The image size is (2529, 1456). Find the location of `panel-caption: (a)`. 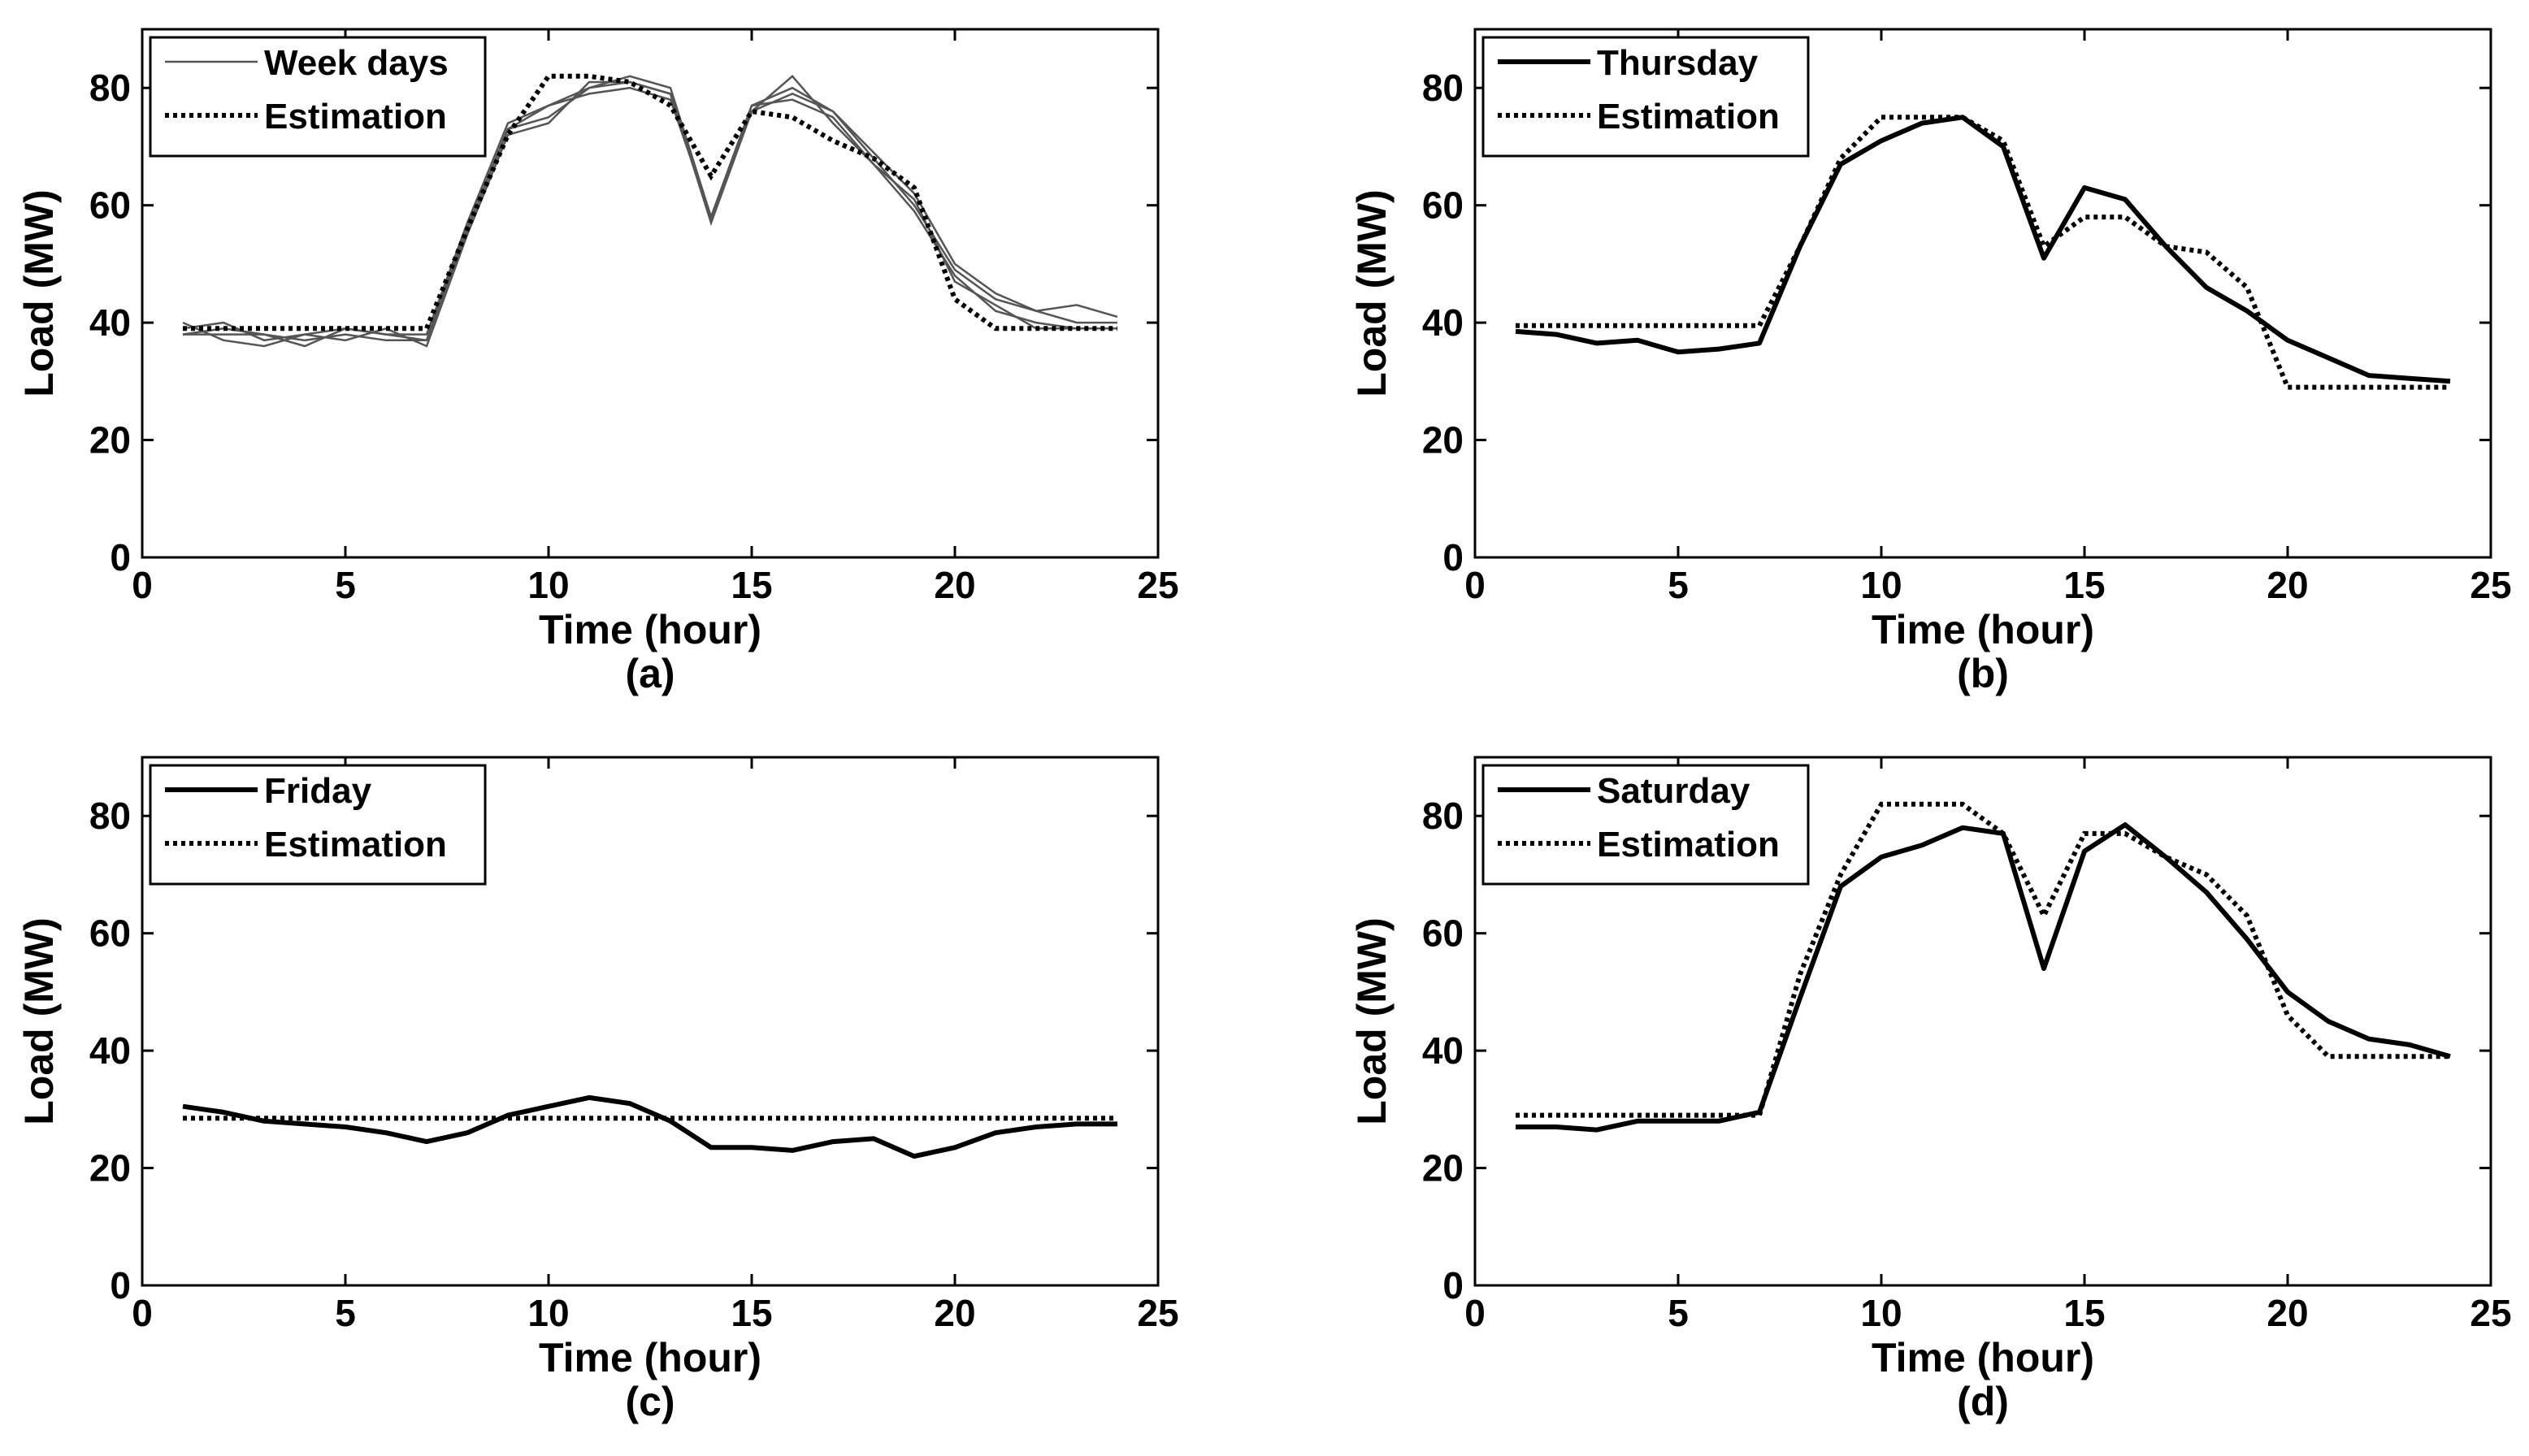

panel-caption: (a) is located at coordinates (650, 674).